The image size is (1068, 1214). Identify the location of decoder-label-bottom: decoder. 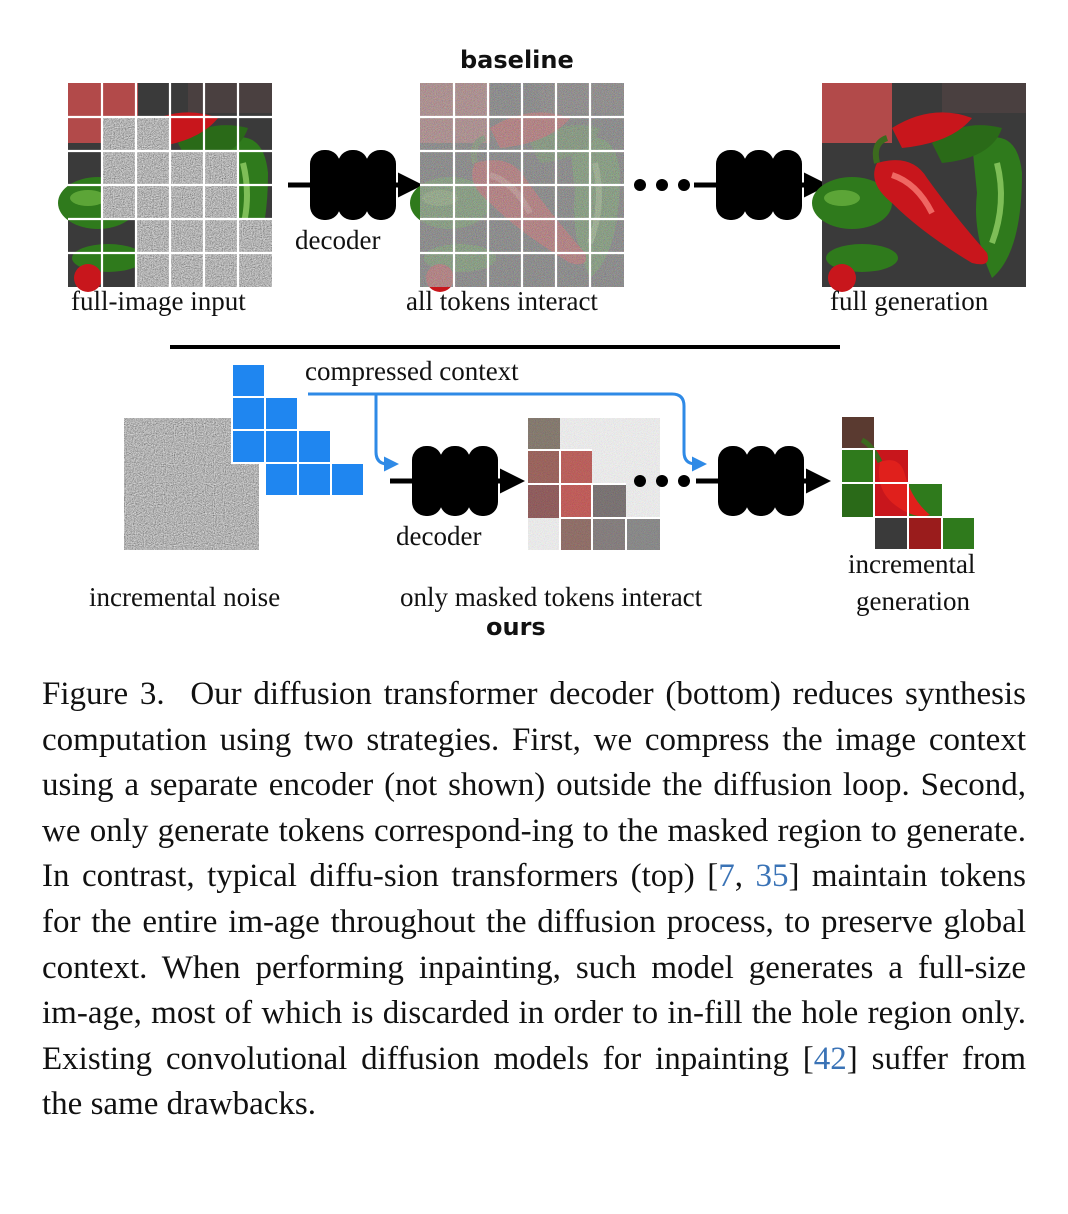
(439, 536).